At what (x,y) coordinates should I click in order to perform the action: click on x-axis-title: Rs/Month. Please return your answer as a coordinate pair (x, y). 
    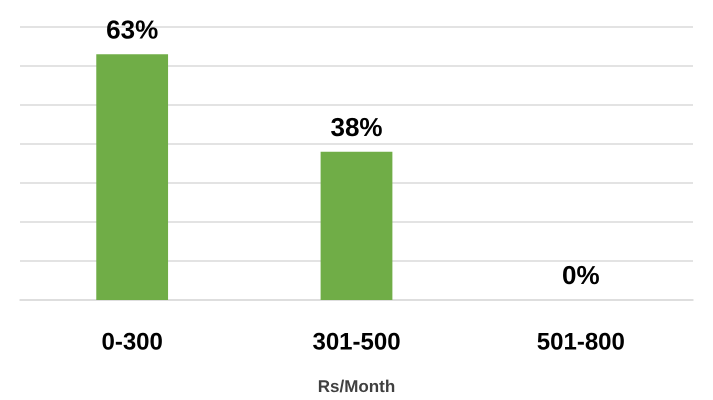
    Looking at the image, I should click on (357, 386).